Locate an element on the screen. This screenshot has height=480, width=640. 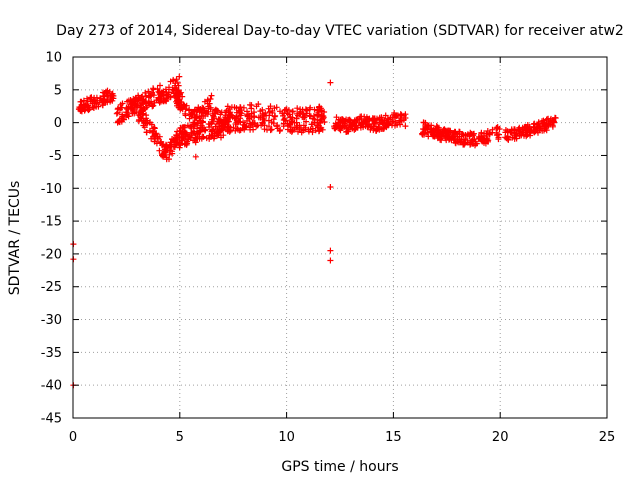
y-tick-label: 5 is located at coordinates (58, 90).